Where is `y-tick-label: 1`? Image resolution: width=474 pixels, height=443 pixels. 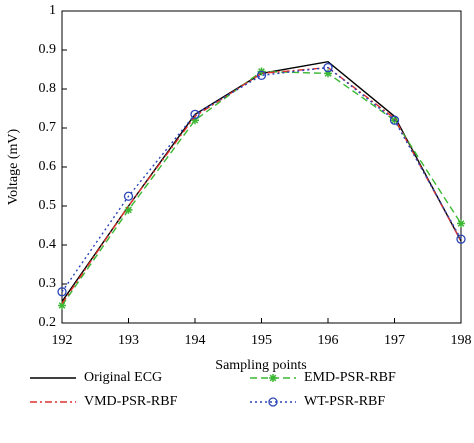
y-tick-label: 1 is located at coordinates (52, 10).